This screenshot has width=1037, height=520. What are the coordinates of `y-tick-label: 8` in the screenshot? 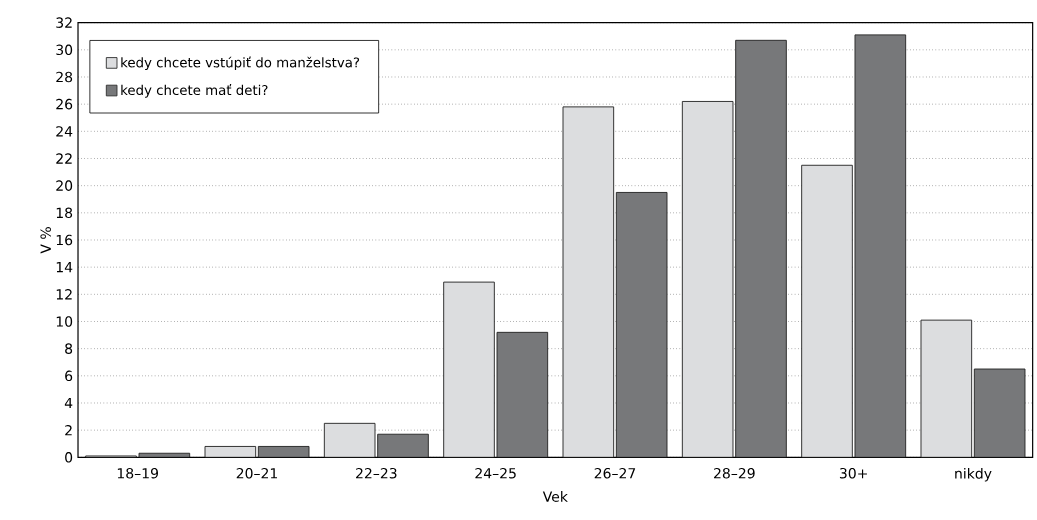 It's located at (69, 348).